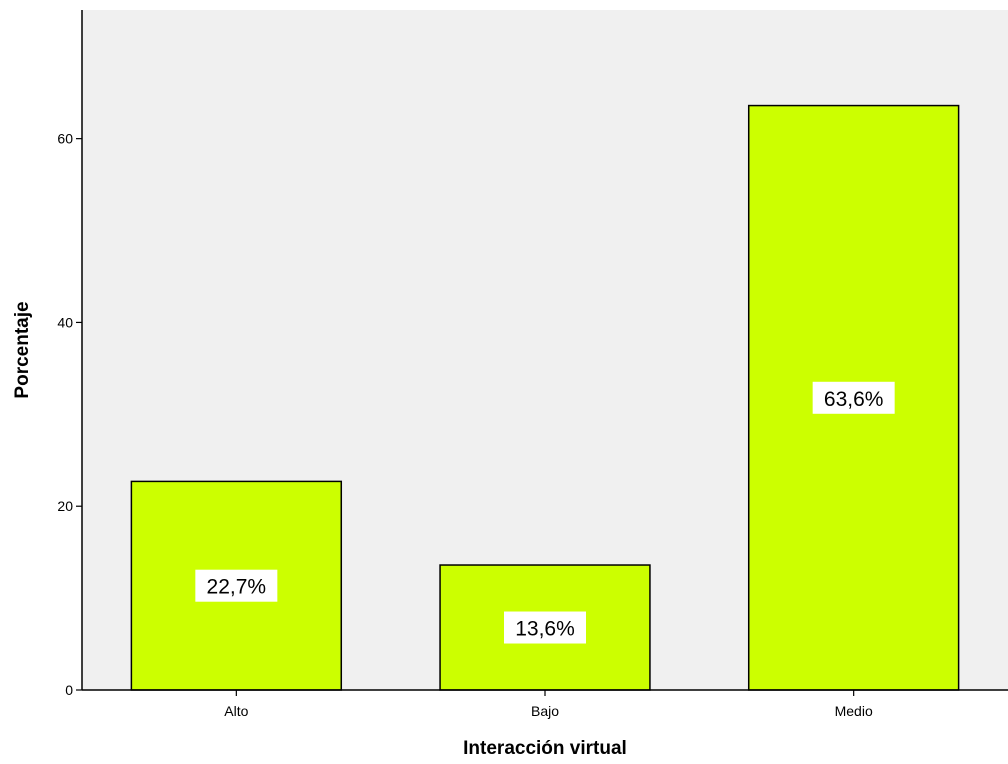 Image resolution: width=1008 pixels, height=764 pixels. Describe the element at coordinates (65, 506) in the screenshot. I see `y-tick-label: 20` at that location.